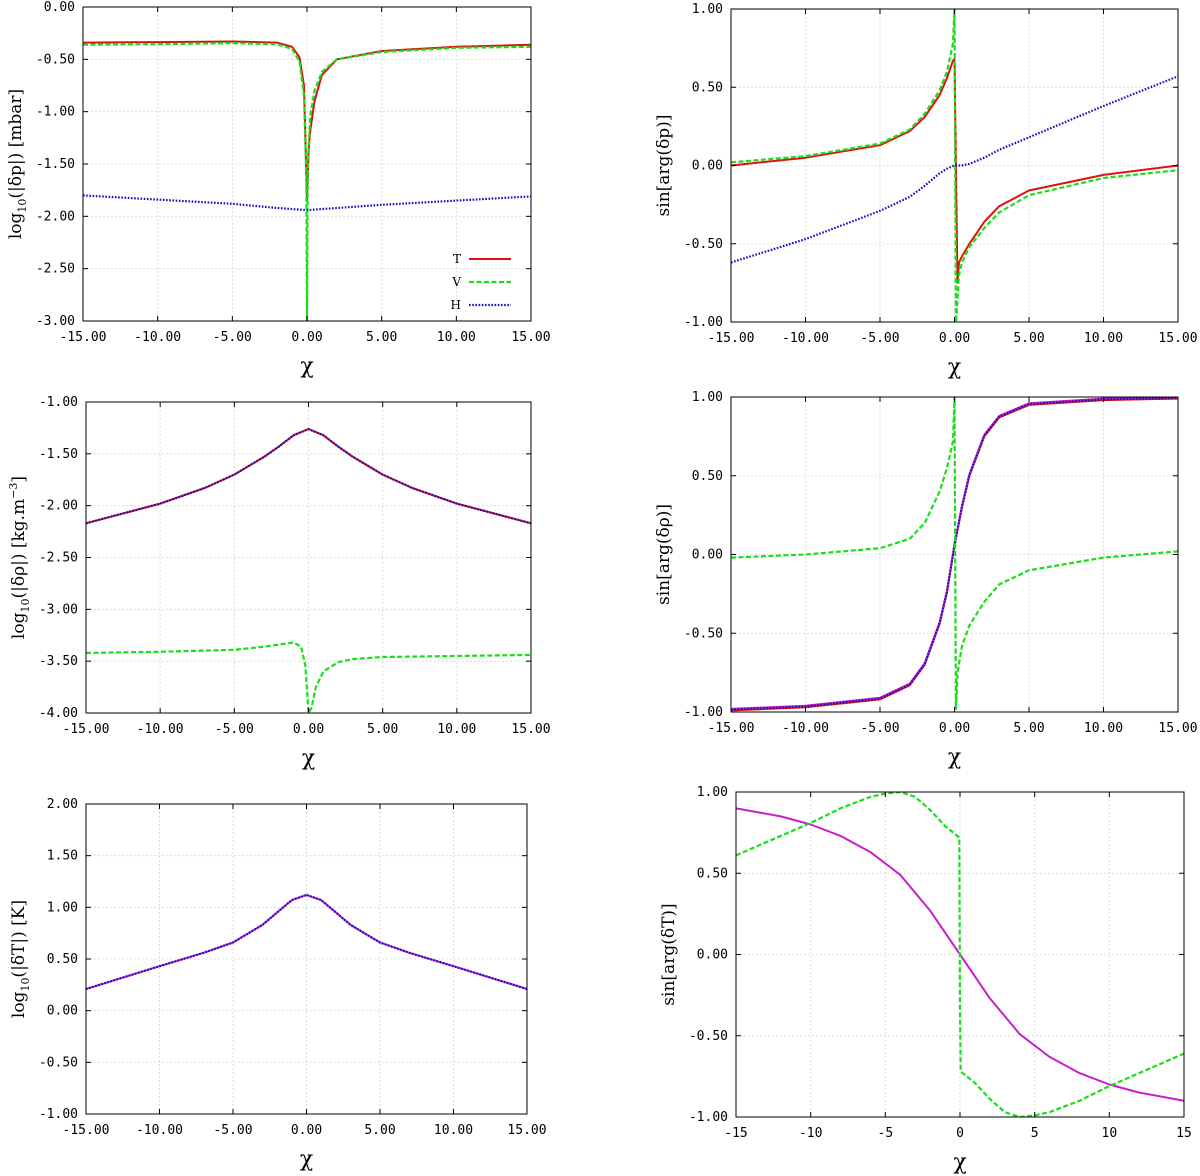  I want to click on y-tick-label: -1.50, so click(58, 454).